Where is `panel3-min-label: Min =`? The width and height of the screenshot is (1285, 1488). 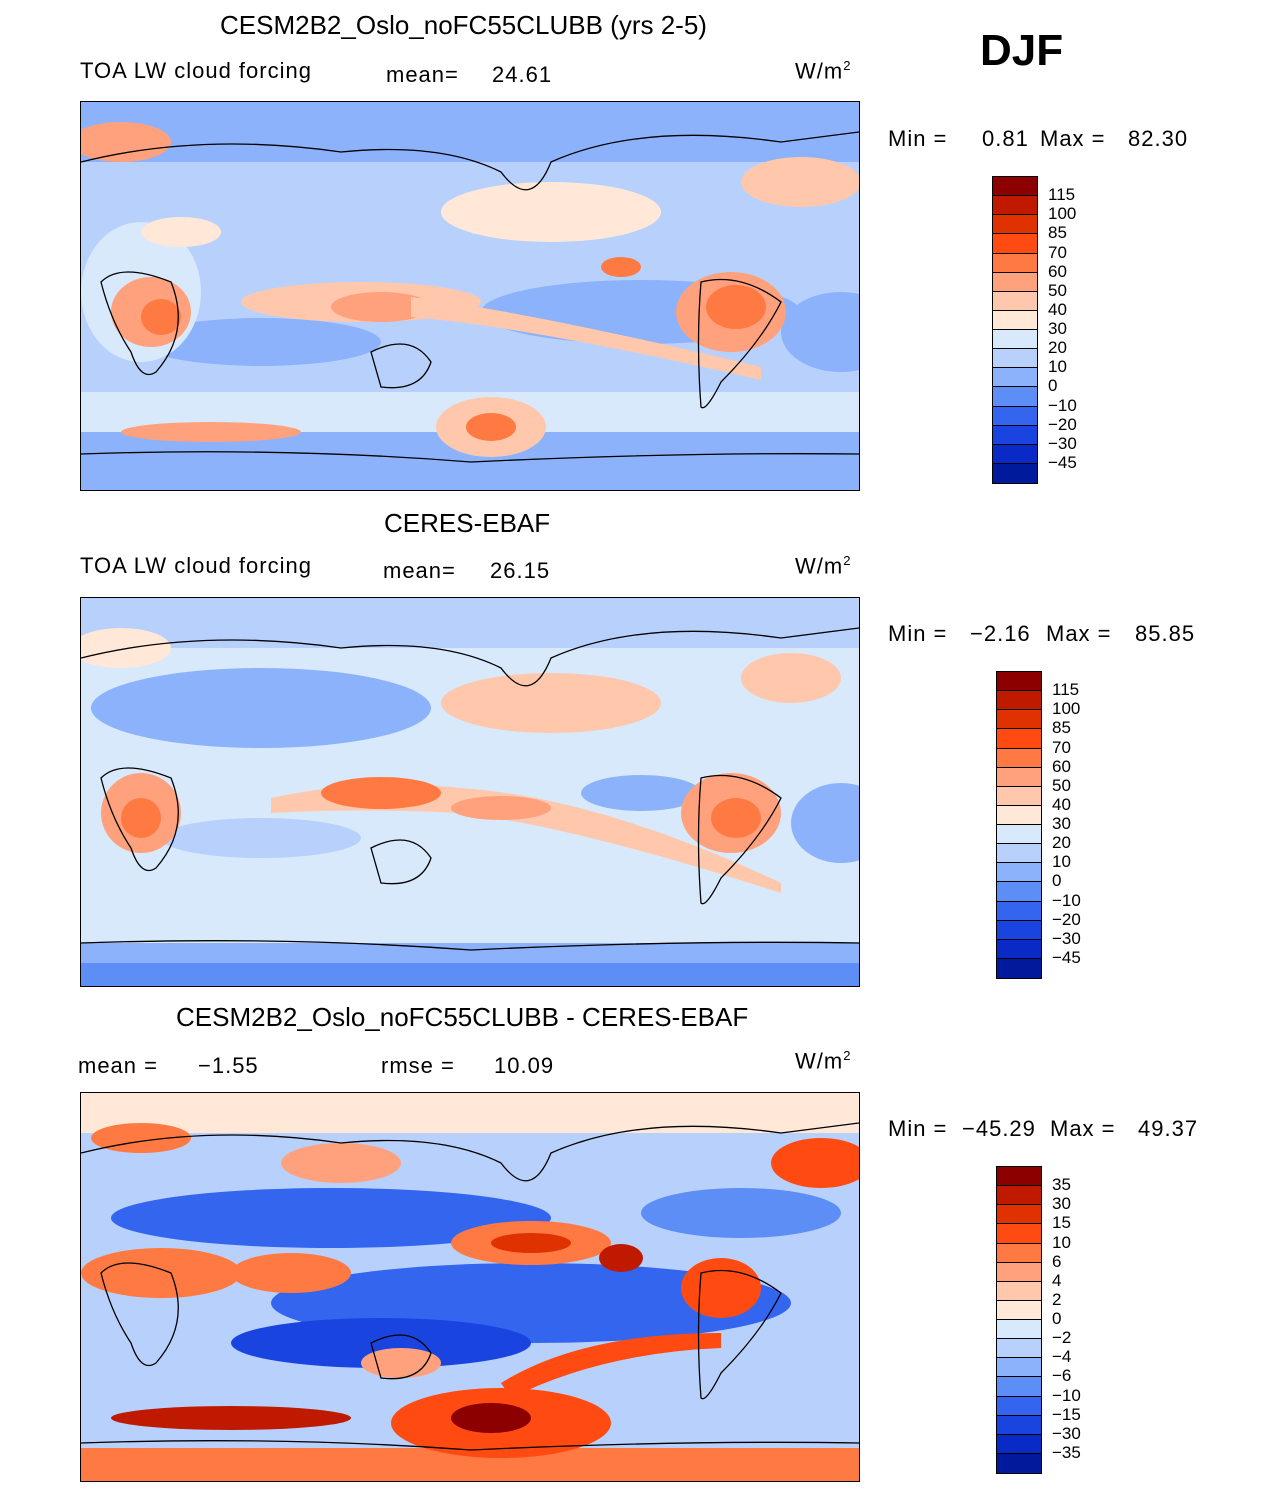 panel3-min-label: Min = is located at coordinates (918, 1128).